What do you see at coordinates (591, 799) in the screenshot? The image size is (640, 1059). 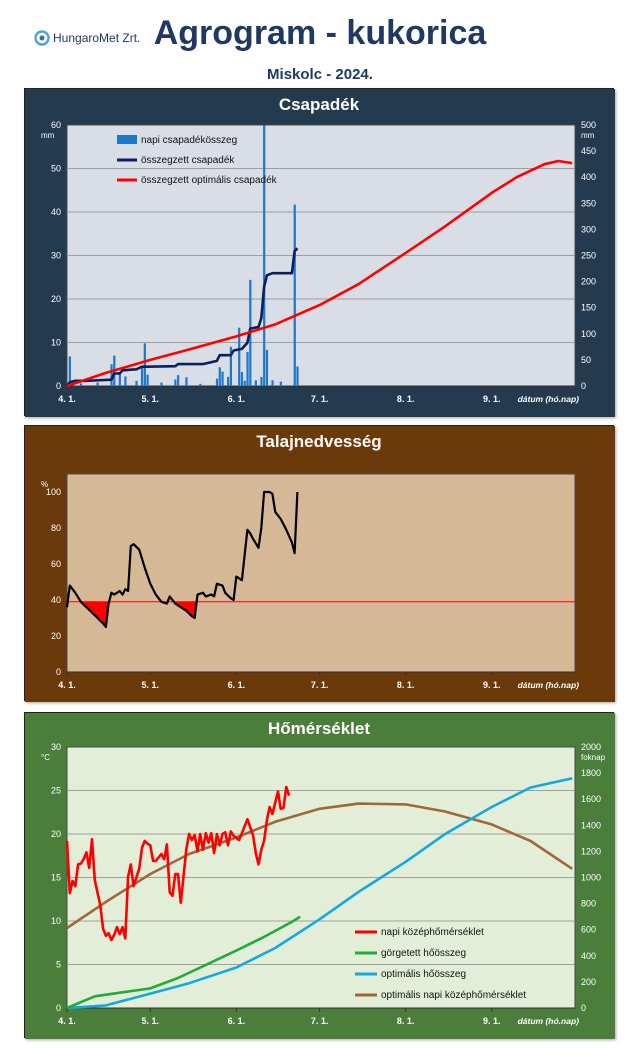 I see `y2-tick-label: 1600` at bounding box center [591, 799].